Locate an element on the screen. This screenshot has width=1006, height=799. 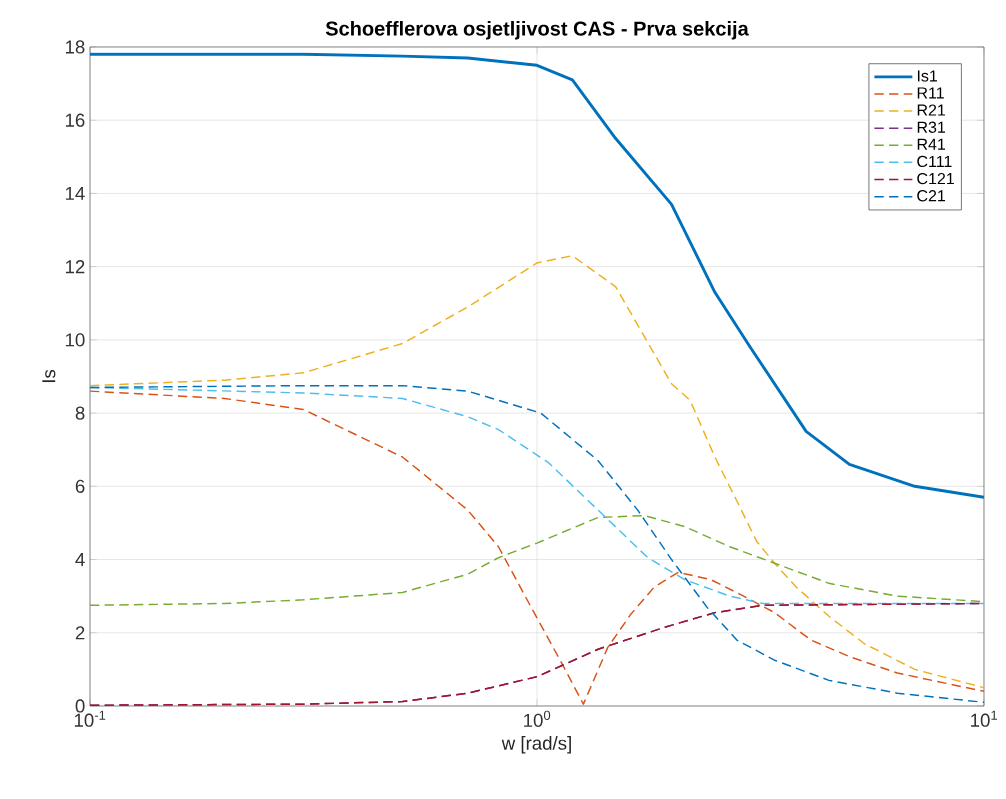
y-tick-label: 4 is located at coordinates (80, 559).